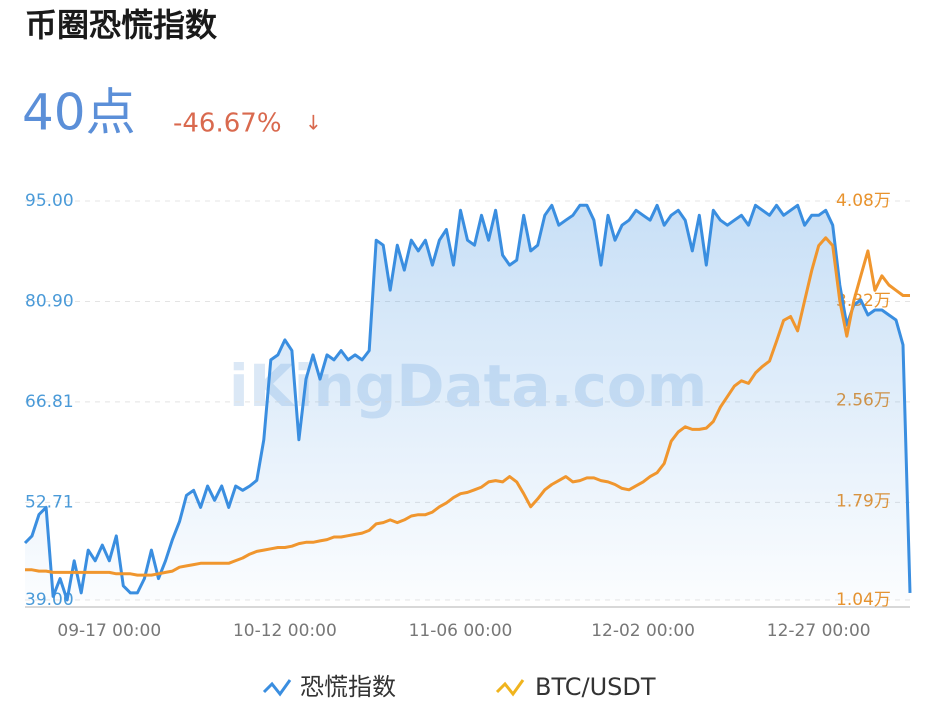  I want to click on legend-label: 恐慌指数, so click(348, 687).